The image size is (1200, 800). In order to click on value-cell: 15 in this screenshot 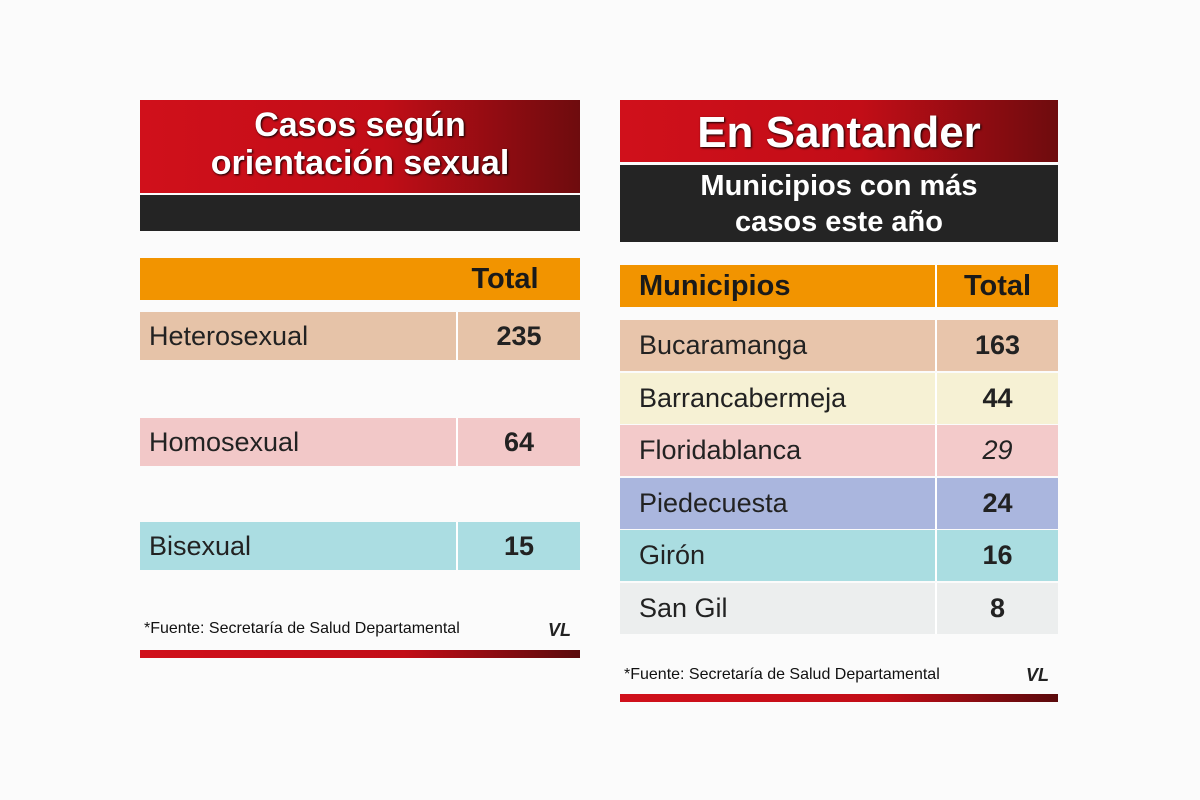, I will do `click(518, 546)`.